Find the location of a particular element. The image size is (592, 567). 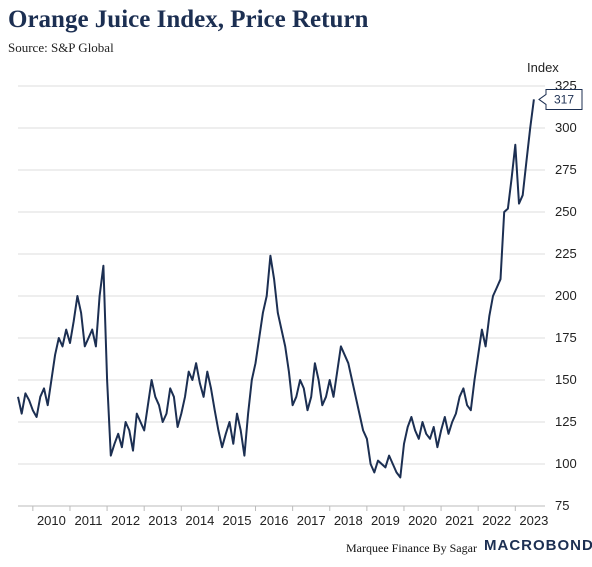

x-tick-label: 2017 is located at coordinates (311, 520).